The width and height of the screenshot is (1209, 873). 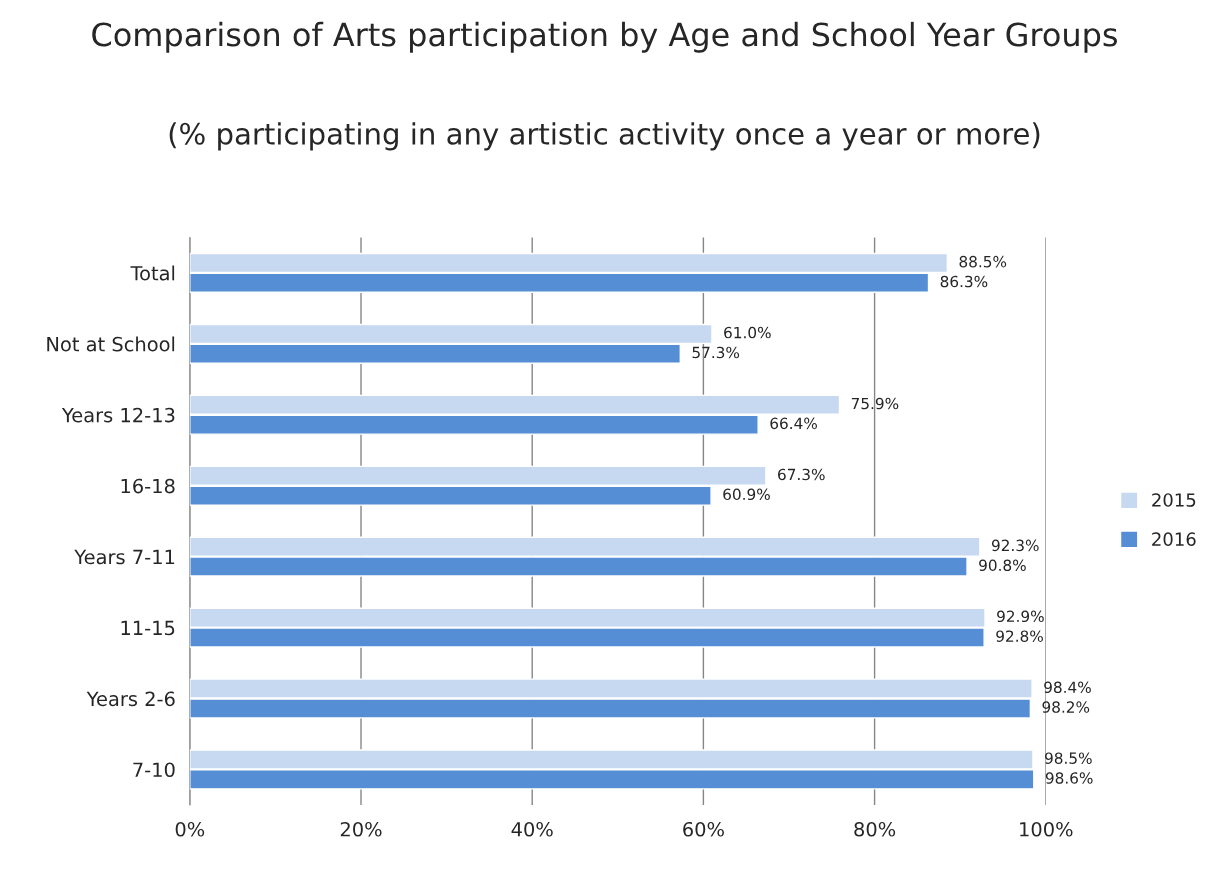 I want to click on x-tick-label: 40%, so click(x=532, y=829).